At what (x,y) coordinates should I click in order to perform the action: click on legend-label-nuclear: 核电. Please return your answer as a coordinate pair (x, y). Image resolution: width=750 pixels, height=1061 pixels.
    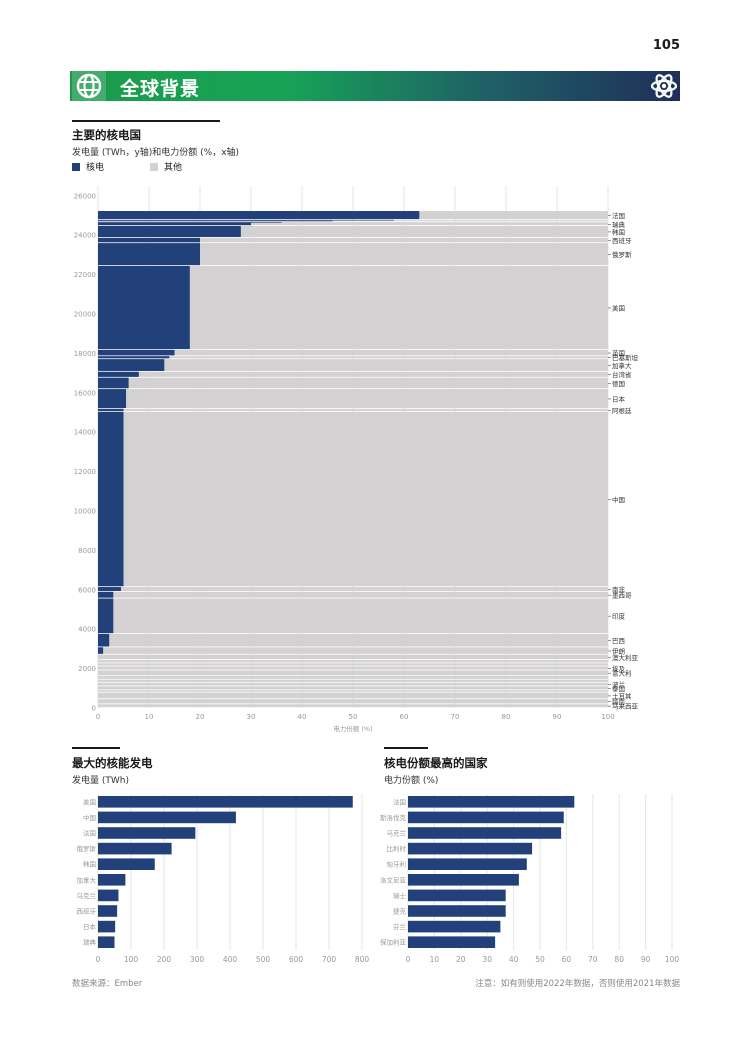
    Looking at the image, I should click on (95, 168).